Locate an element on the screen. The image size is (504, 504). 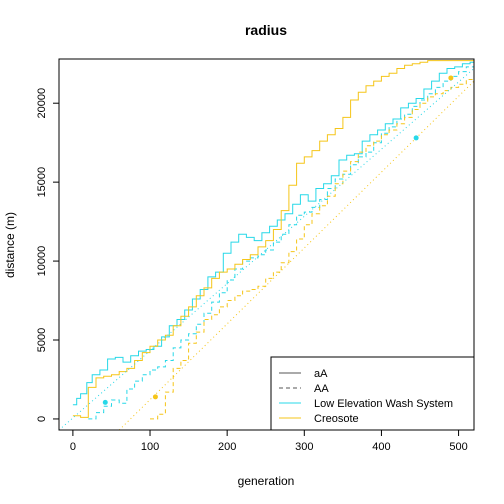
y-tick-label-2: 10000 is located at coordinates (42, 261).